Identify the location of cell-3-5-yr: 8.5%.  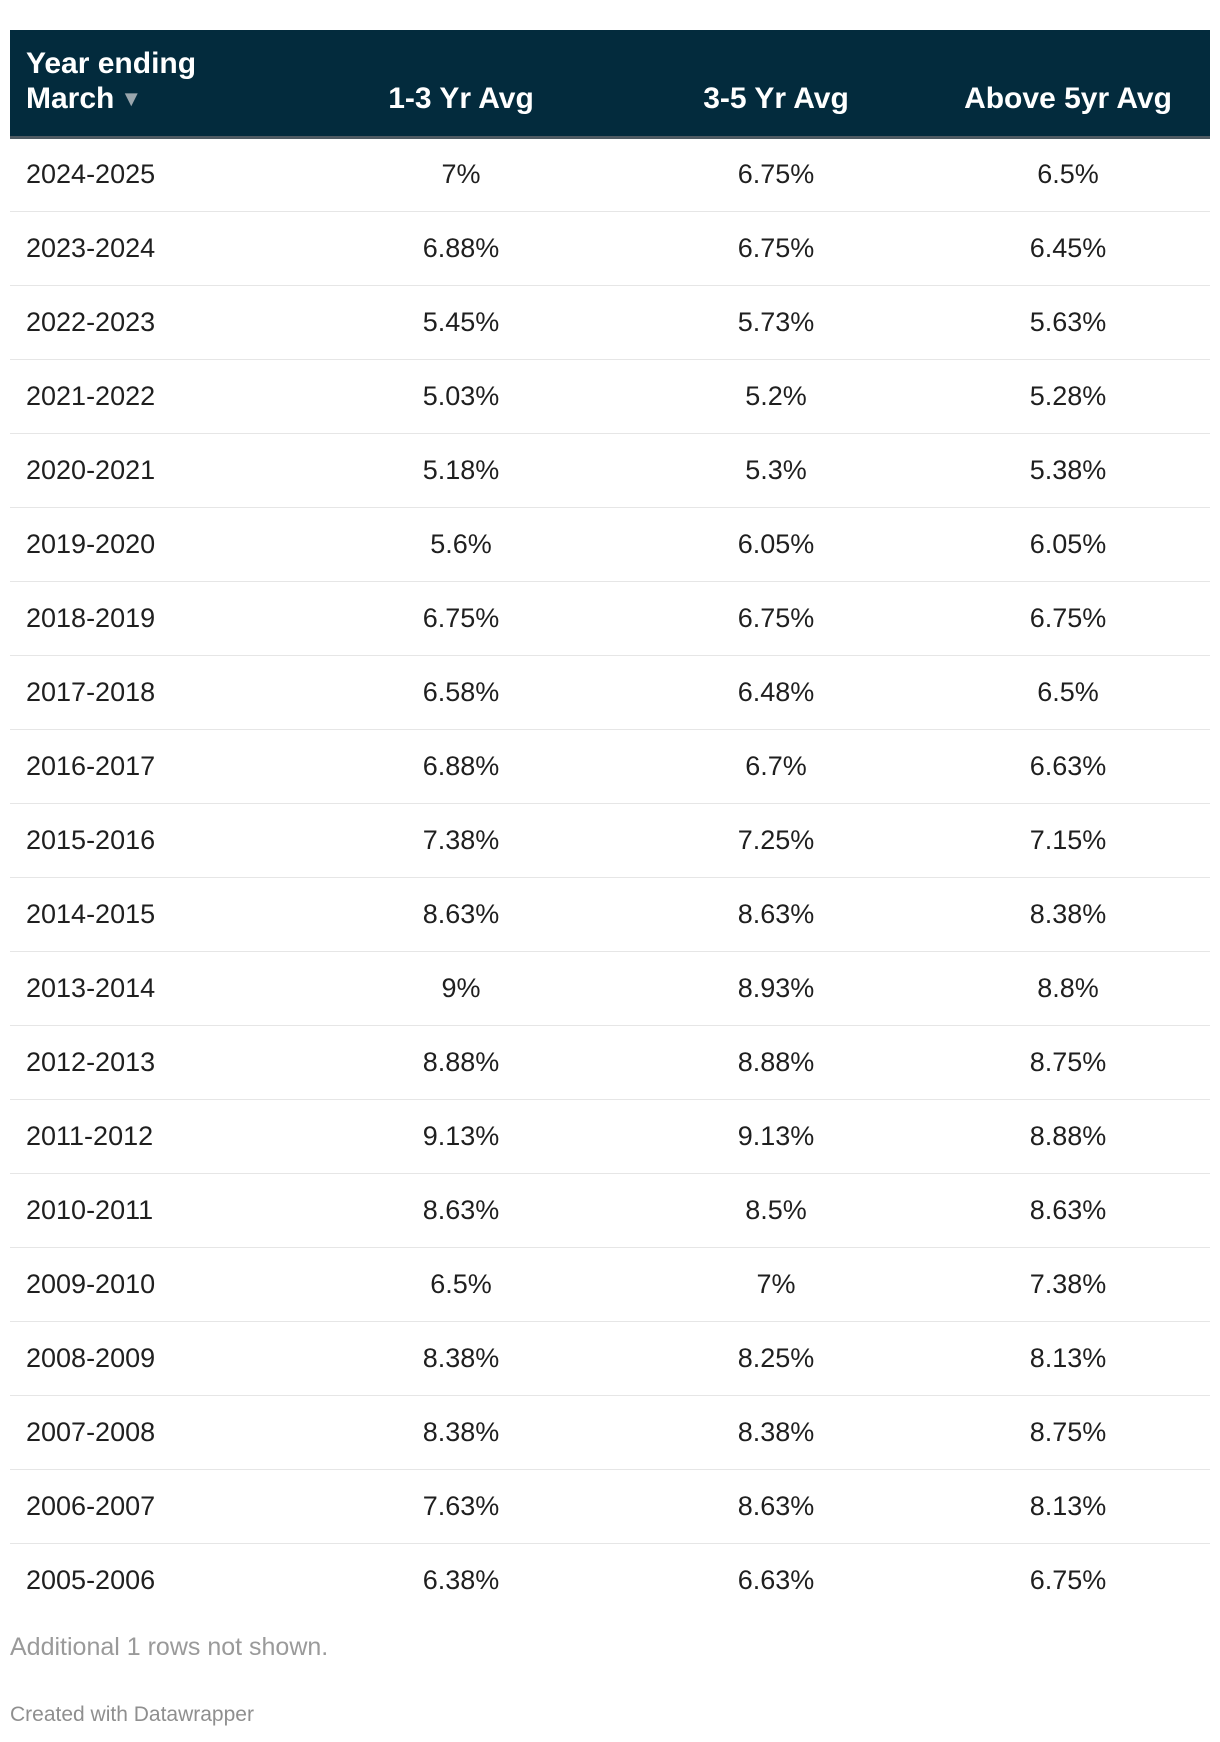
(776, 1209).